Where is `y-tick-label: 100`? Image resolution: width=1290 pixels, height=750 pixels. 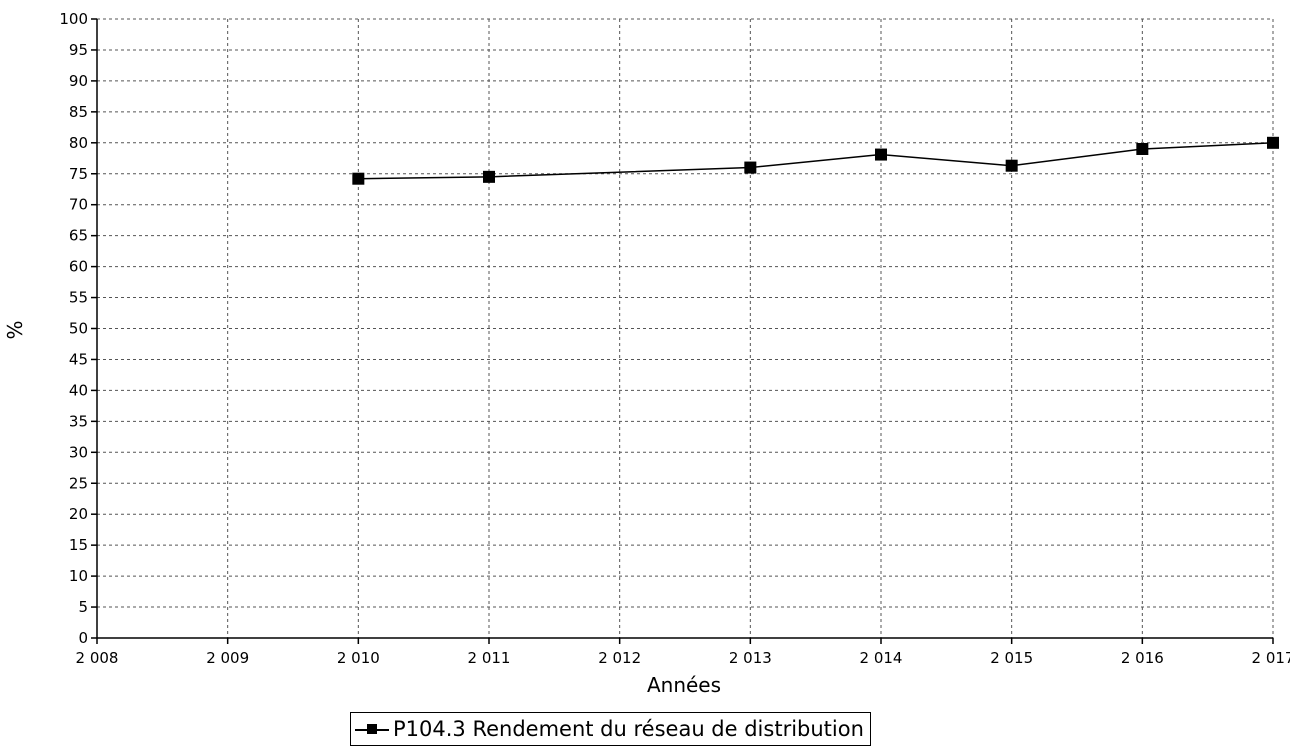 y-tick-label: 100 is located at coordinates (73, 19).